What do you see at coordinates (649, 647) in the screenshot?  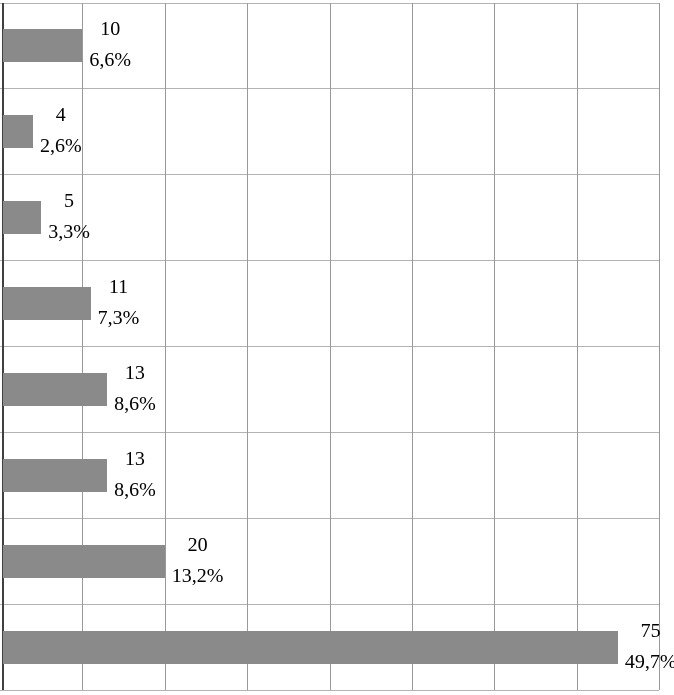 I see `bar-label: 75 49,7%` at bounding box center [649, 647].